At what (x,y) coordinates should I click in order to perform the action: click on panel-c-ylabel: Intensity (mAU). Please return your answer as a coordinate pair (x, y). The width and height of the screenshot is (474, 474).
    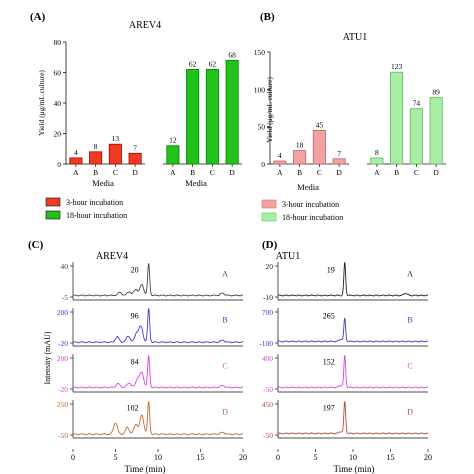
    Looking at the image, I should click on (47, 357).